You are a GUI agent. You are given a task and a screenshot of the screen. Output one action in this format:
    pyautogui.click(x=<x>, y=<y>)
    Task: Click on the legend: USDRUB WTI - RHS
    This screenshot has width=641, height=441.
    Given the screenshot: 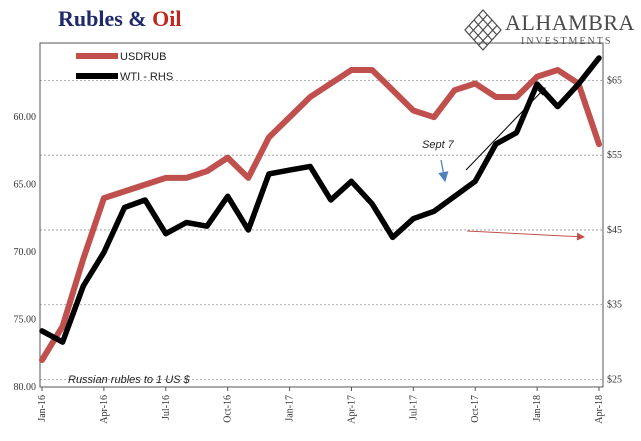 What is the action you would take?
    pyautogui.click(x=124, y=67)
    